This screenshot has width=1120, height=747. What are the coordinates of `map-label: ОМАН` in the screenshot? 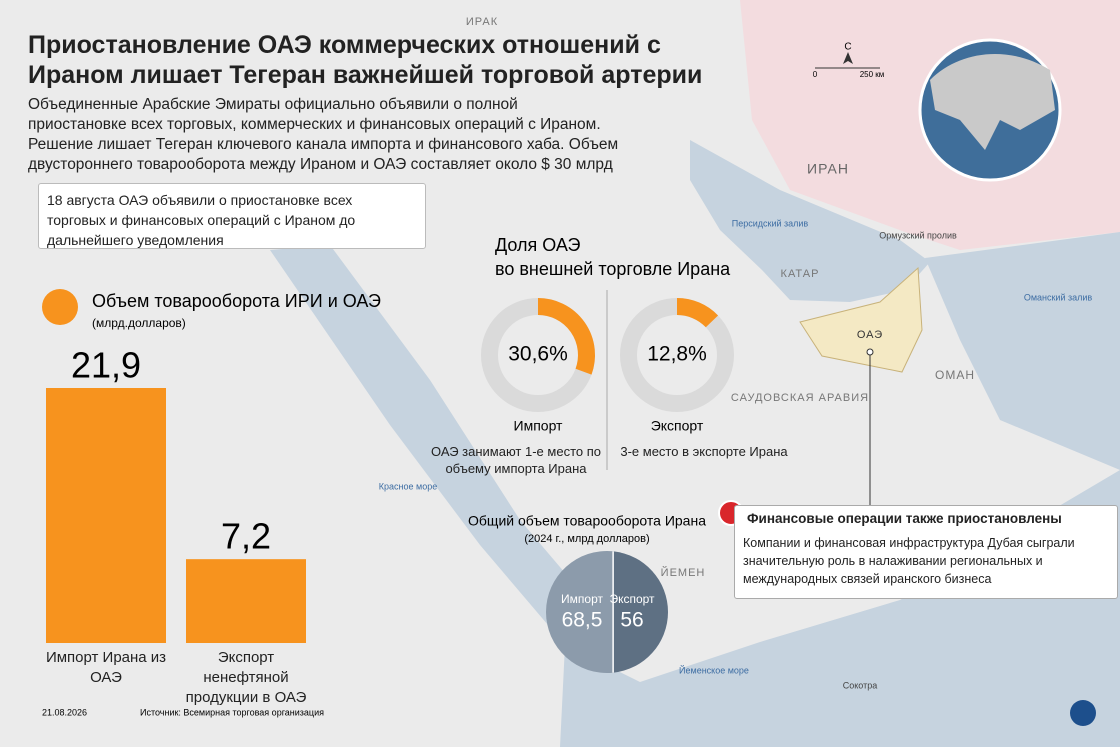 It's located at (955, 375).